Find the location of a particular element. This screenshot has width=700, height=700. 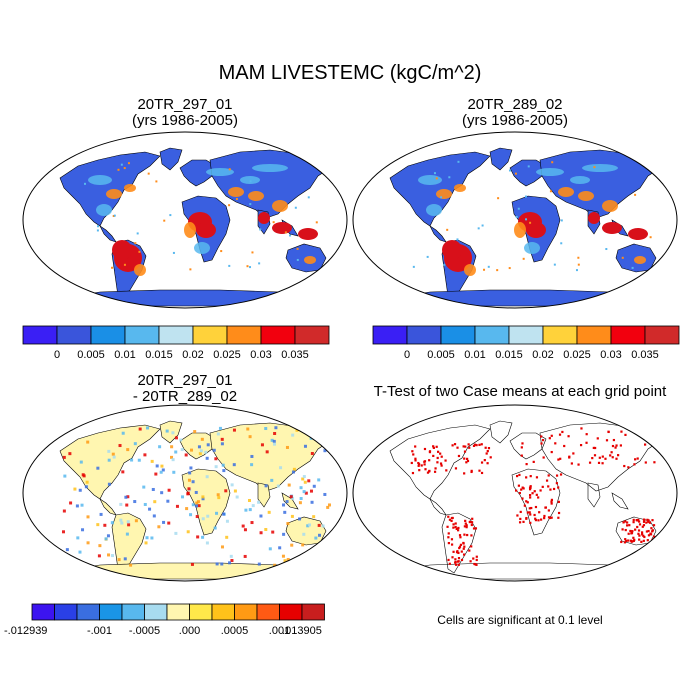

ocean is located at coordinates (515, 493).